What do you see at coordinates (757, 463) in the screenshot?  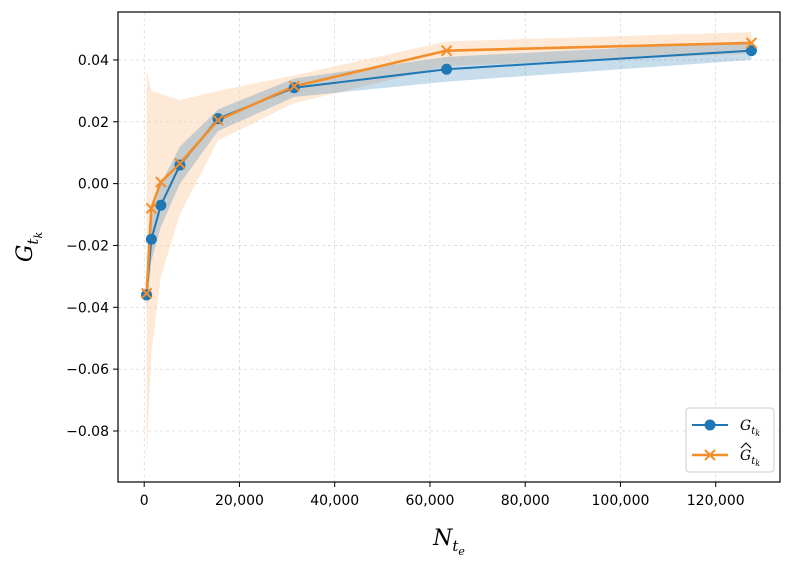 I see `legend-label-ghat-subsub: k` at bounding box center [757, 463].